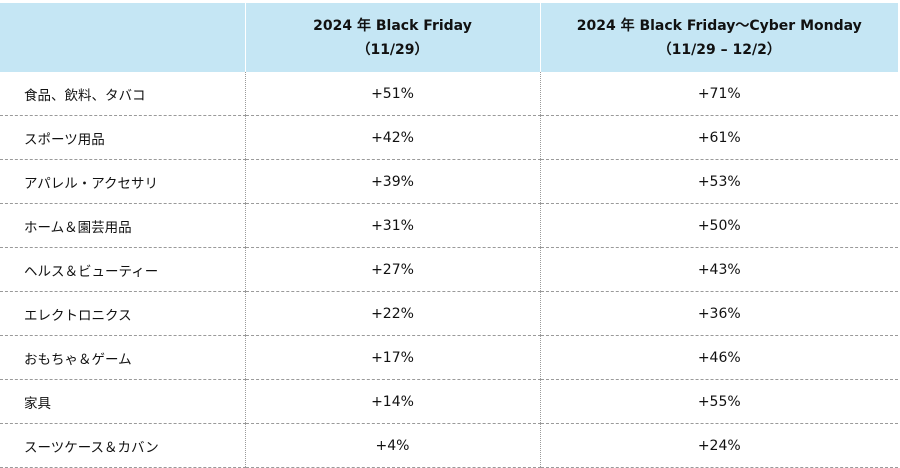  I want to click on table-row: ヘルス＆ビューティー +27% +43%, so click(449, 269).